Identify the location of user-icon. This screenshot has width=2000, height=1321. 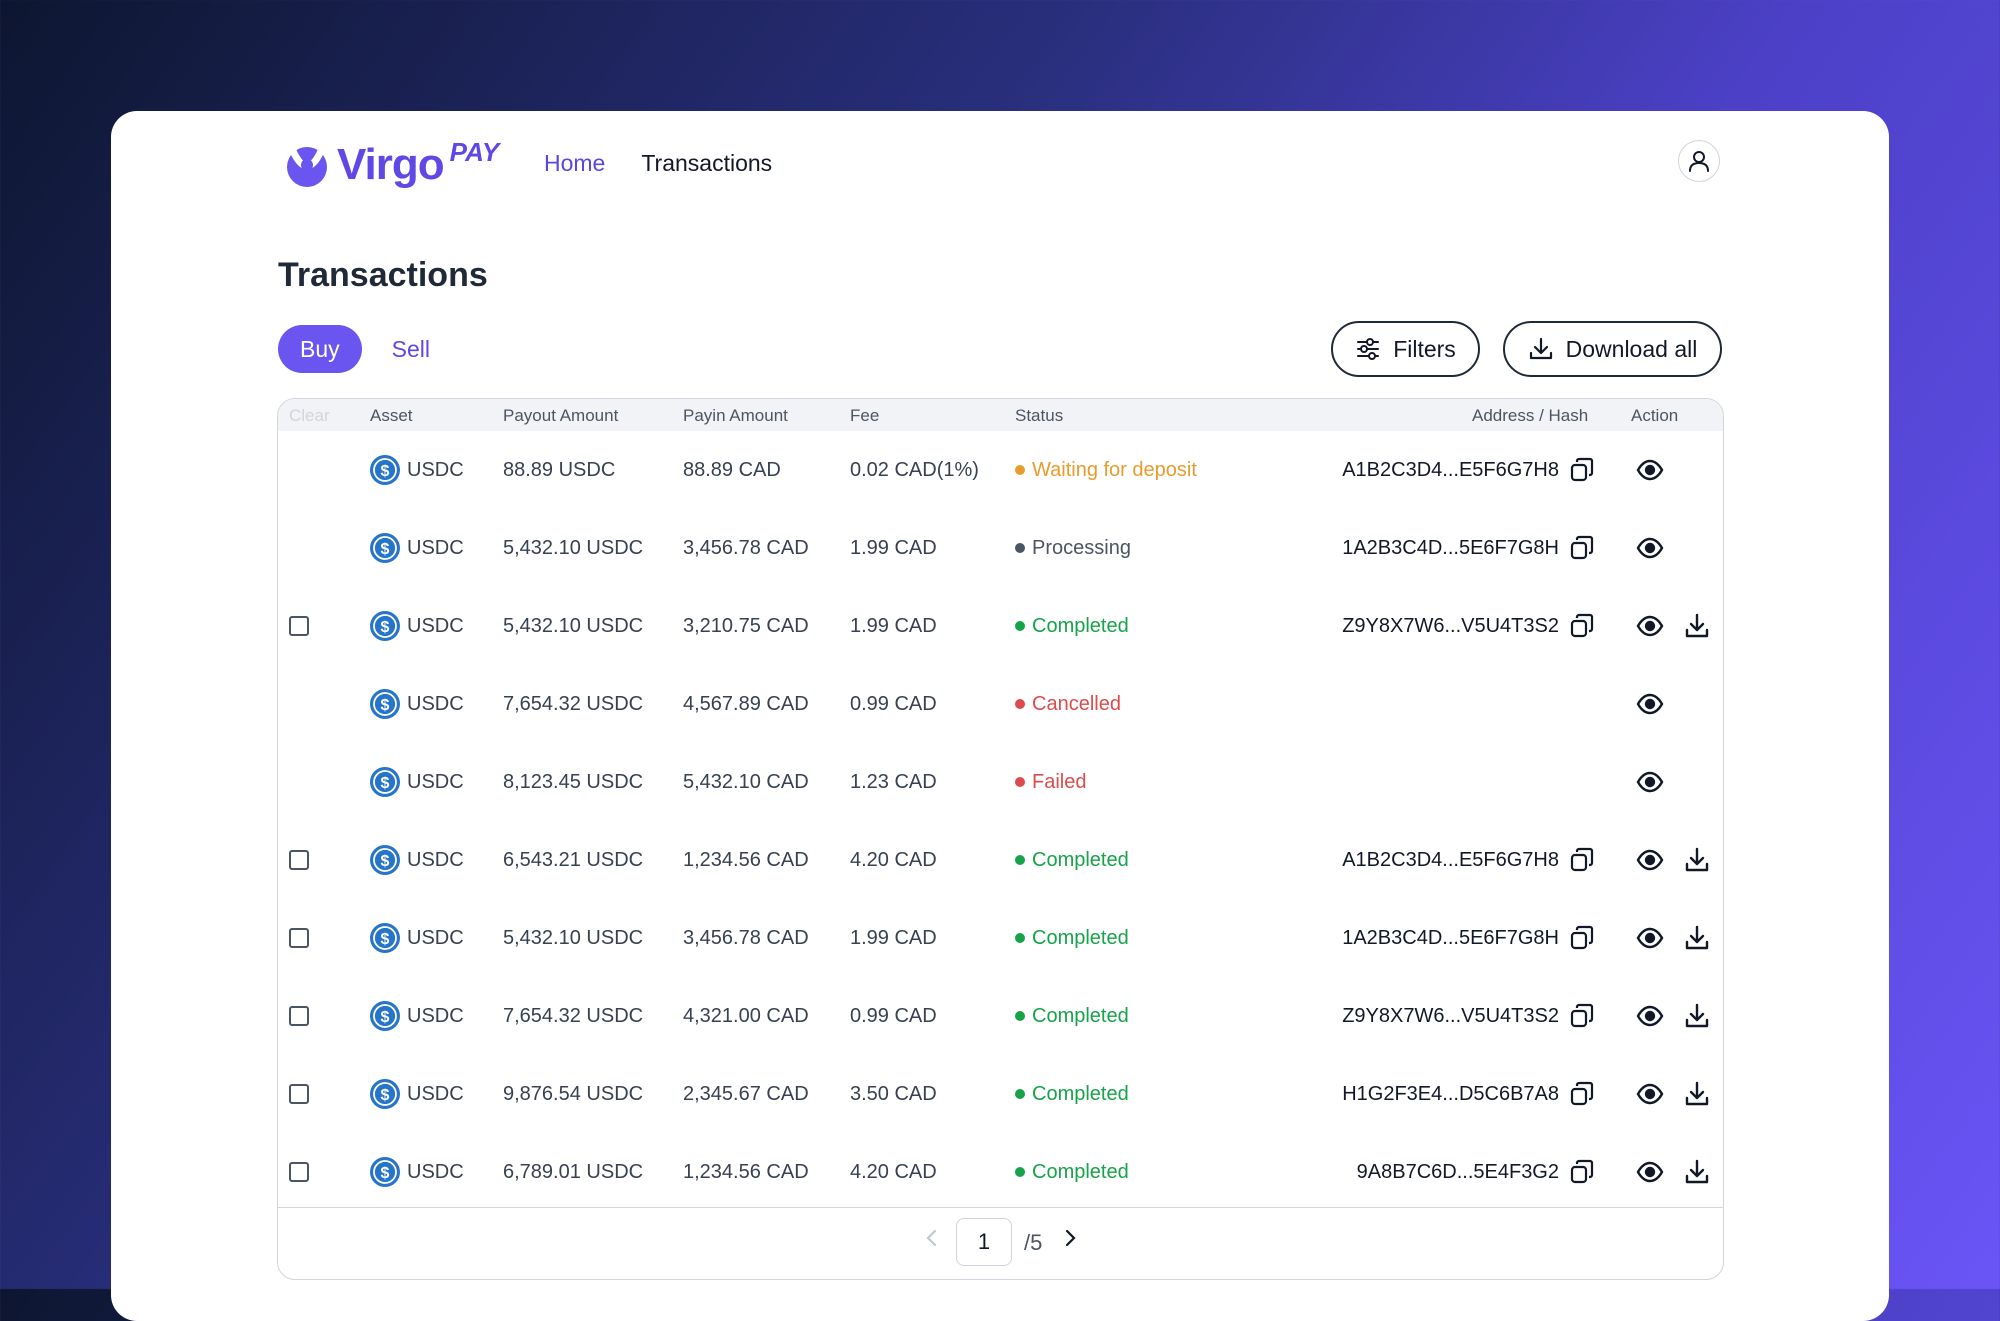
(1699, 161).